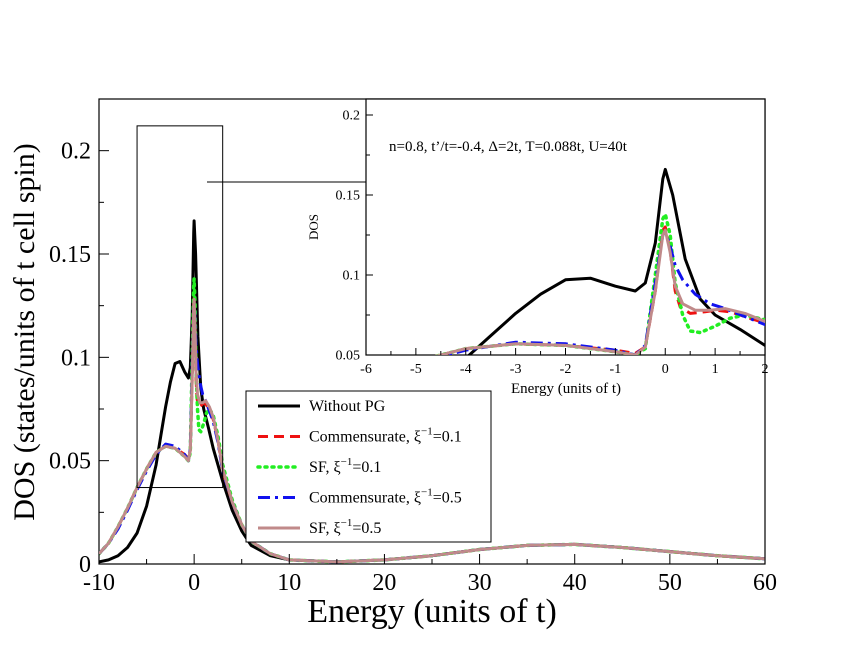 The width and height of the screenshot is (860, 664). What do you see at coordinates (385, 436) in the screenshot?
I see `legend-label-1: Commensurate, ξ−1=0.1` at bounding box center [385, 436].